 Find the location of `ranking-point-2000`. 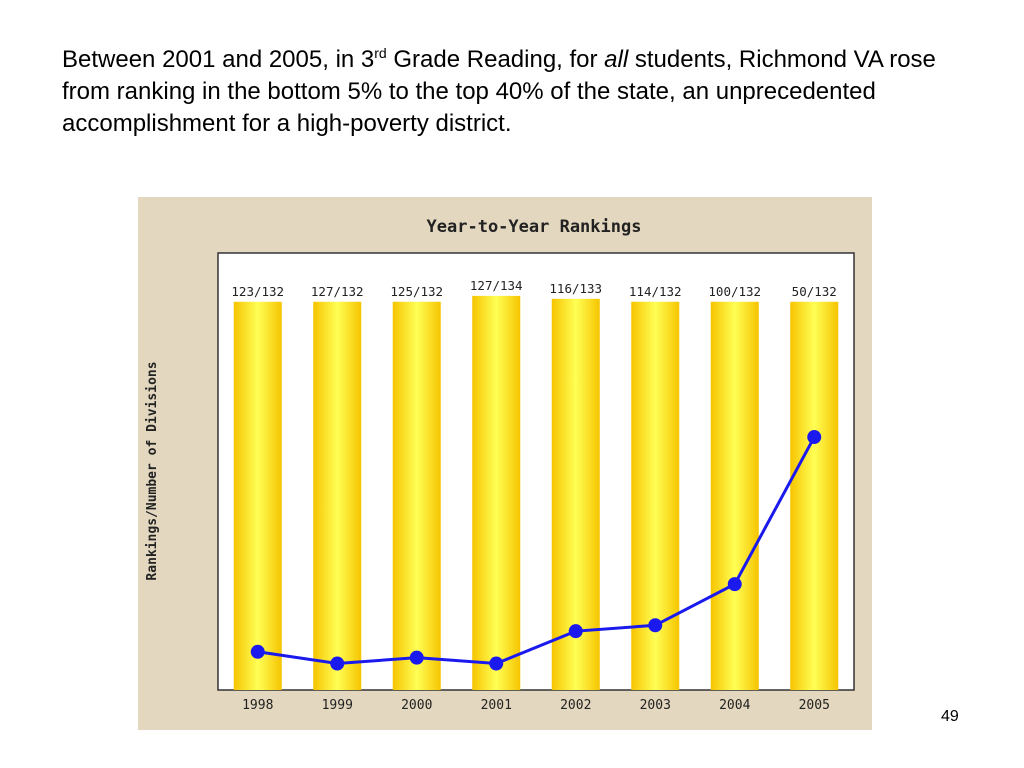

ranking-point-2000 is located at coordinates (416, 657).